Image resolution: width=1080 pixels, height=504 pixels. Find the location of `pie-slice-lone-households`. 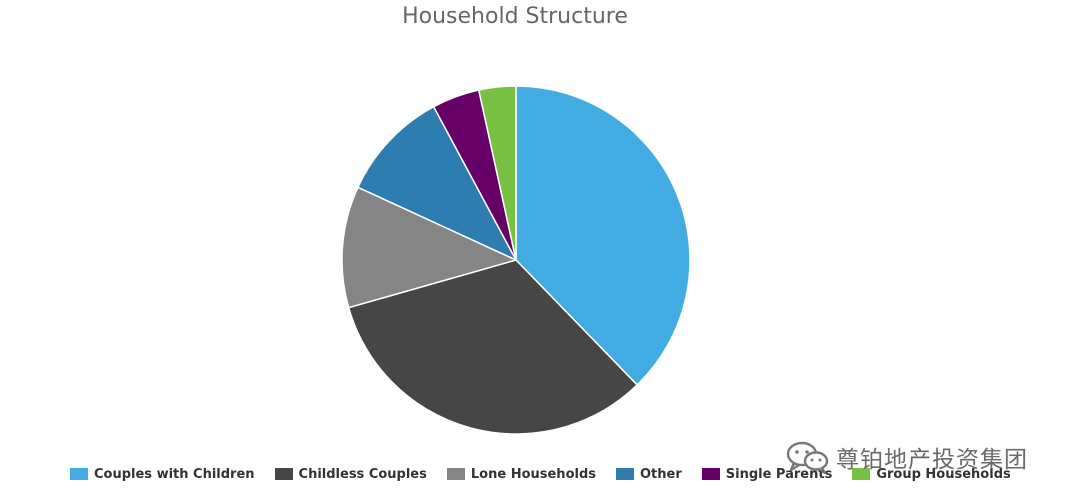

pie-slice-lone-households is located at coordinates (429, 247).